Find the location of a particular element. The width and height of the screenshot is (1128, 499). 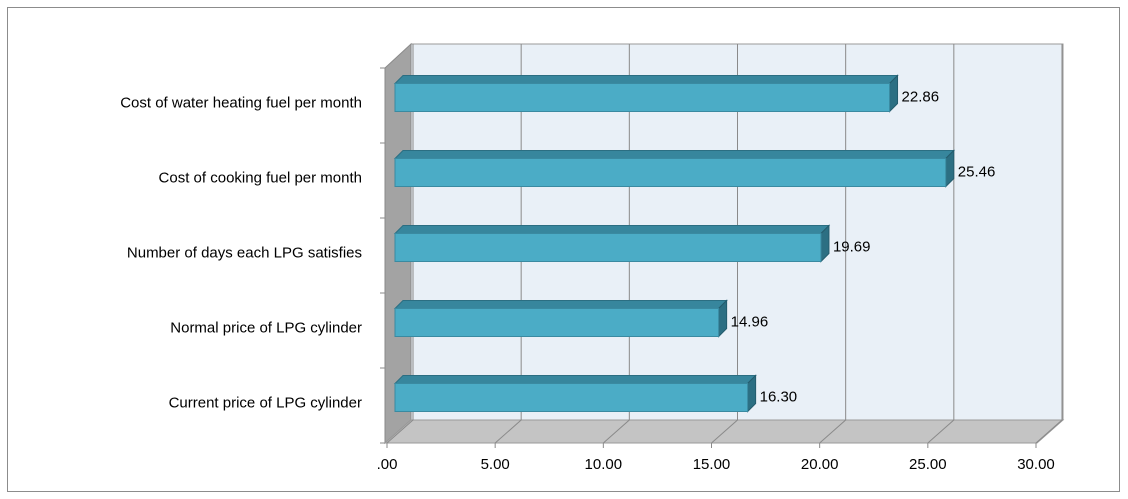

value-label: 14.96 is located at coordinates (750, 321).